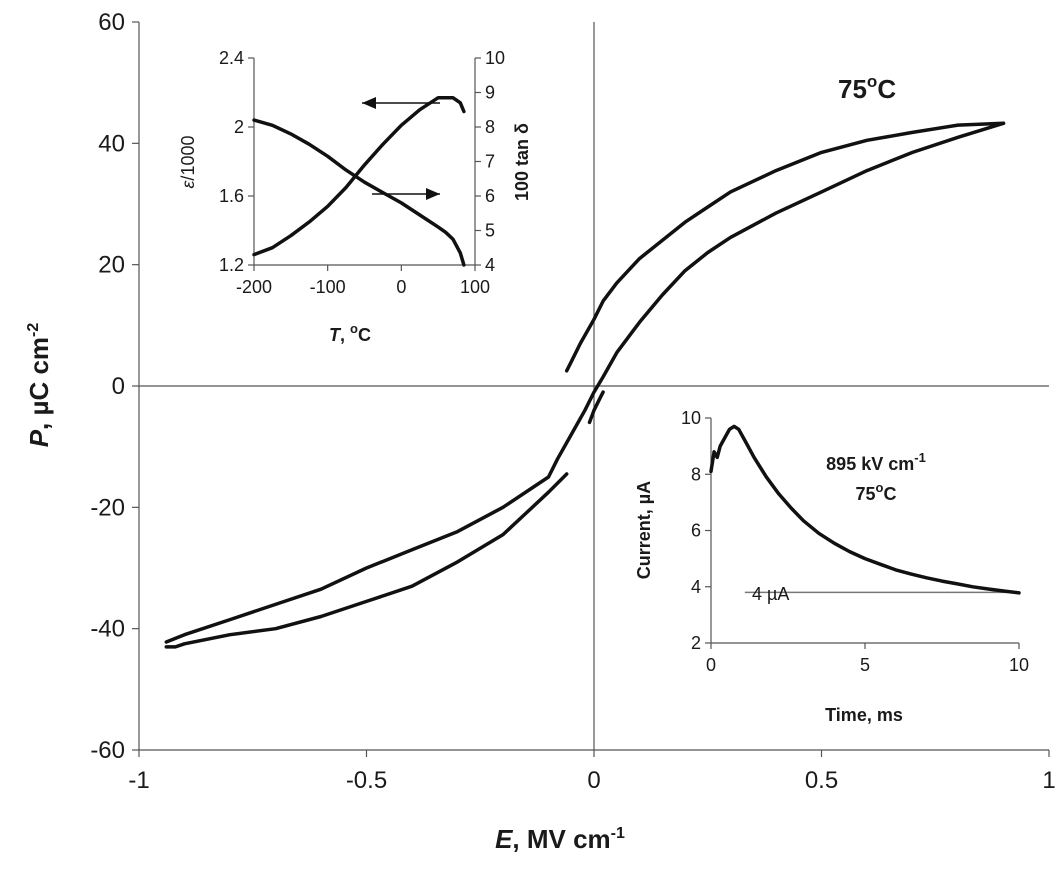 This screenshot has height=875, width=1061. Describe the element at coordinates (39, 438) in the screenshot. I see `main-y-axis-symbol: P` at that location.